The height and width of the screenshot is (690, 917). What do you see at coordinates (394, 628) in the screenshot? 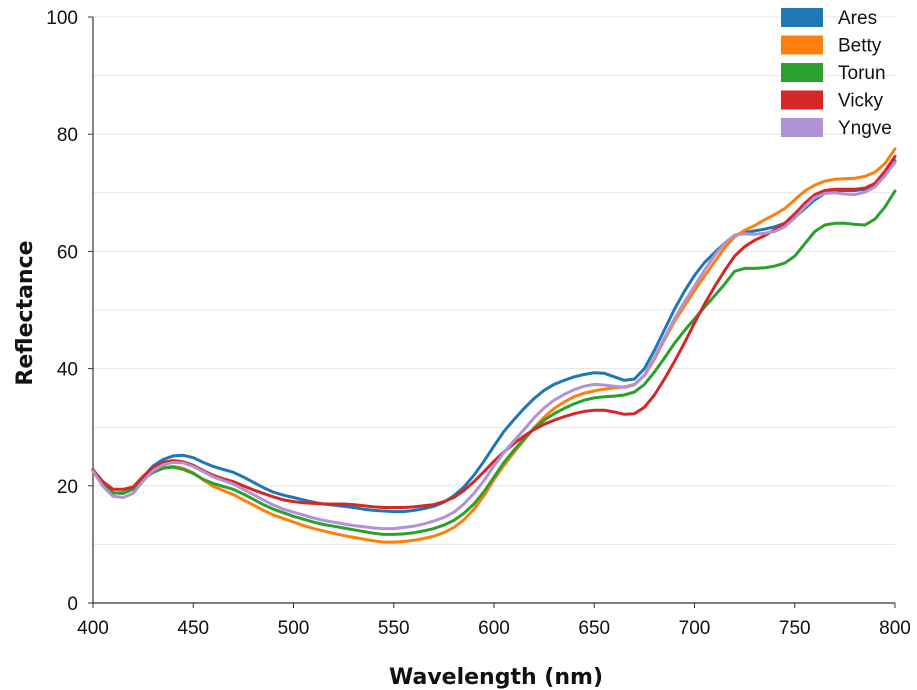
I see `x-tick-label: 550` at bounding box center [394, 628].